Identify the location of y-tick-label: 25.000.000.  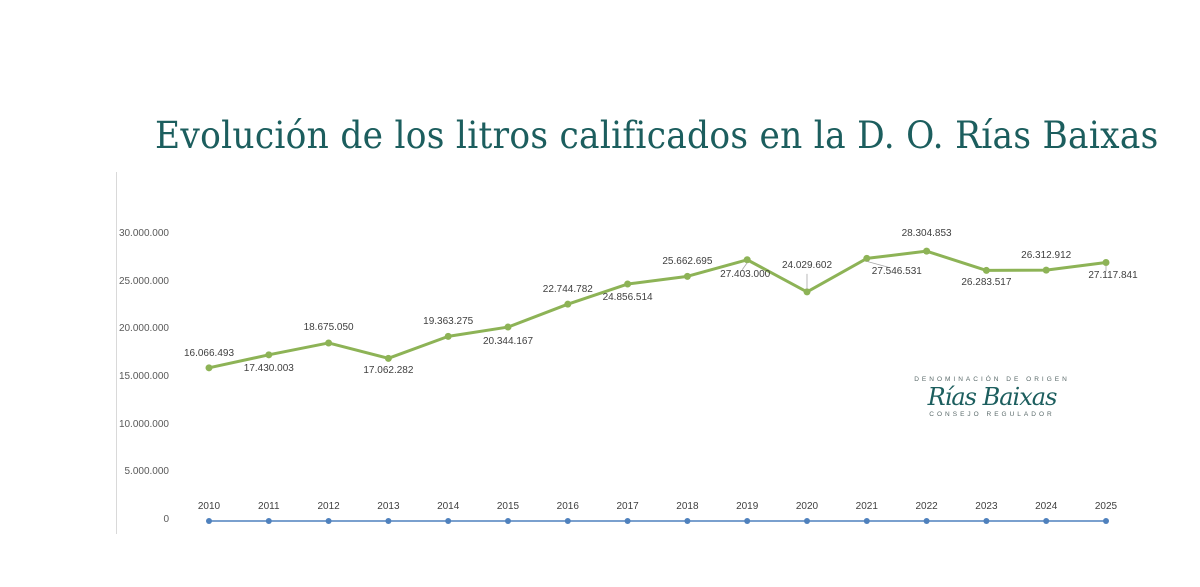
(143, 281).